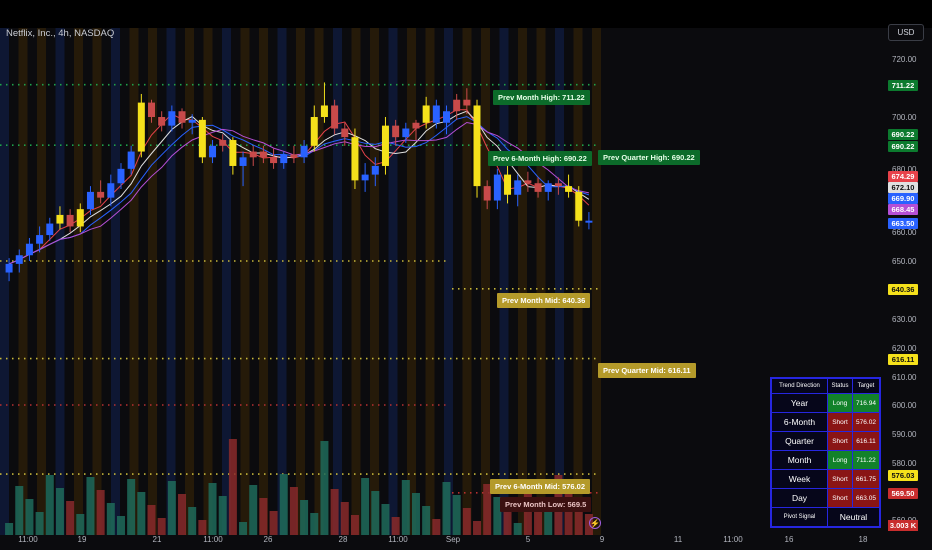  What do you see at coordinates (799, 517) in the screenshot?
I see `pivot-signal-label: Pivot Signal` at bounding box center [799, 517].